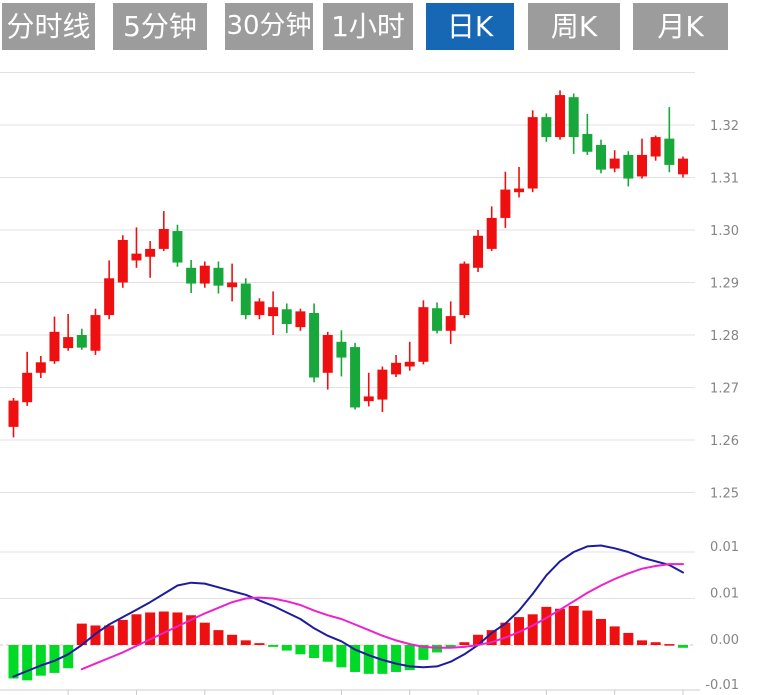  Describe the element at coordinates (724, 441) in the screenshot. I see `price-tick-label: 1.26` at that location.